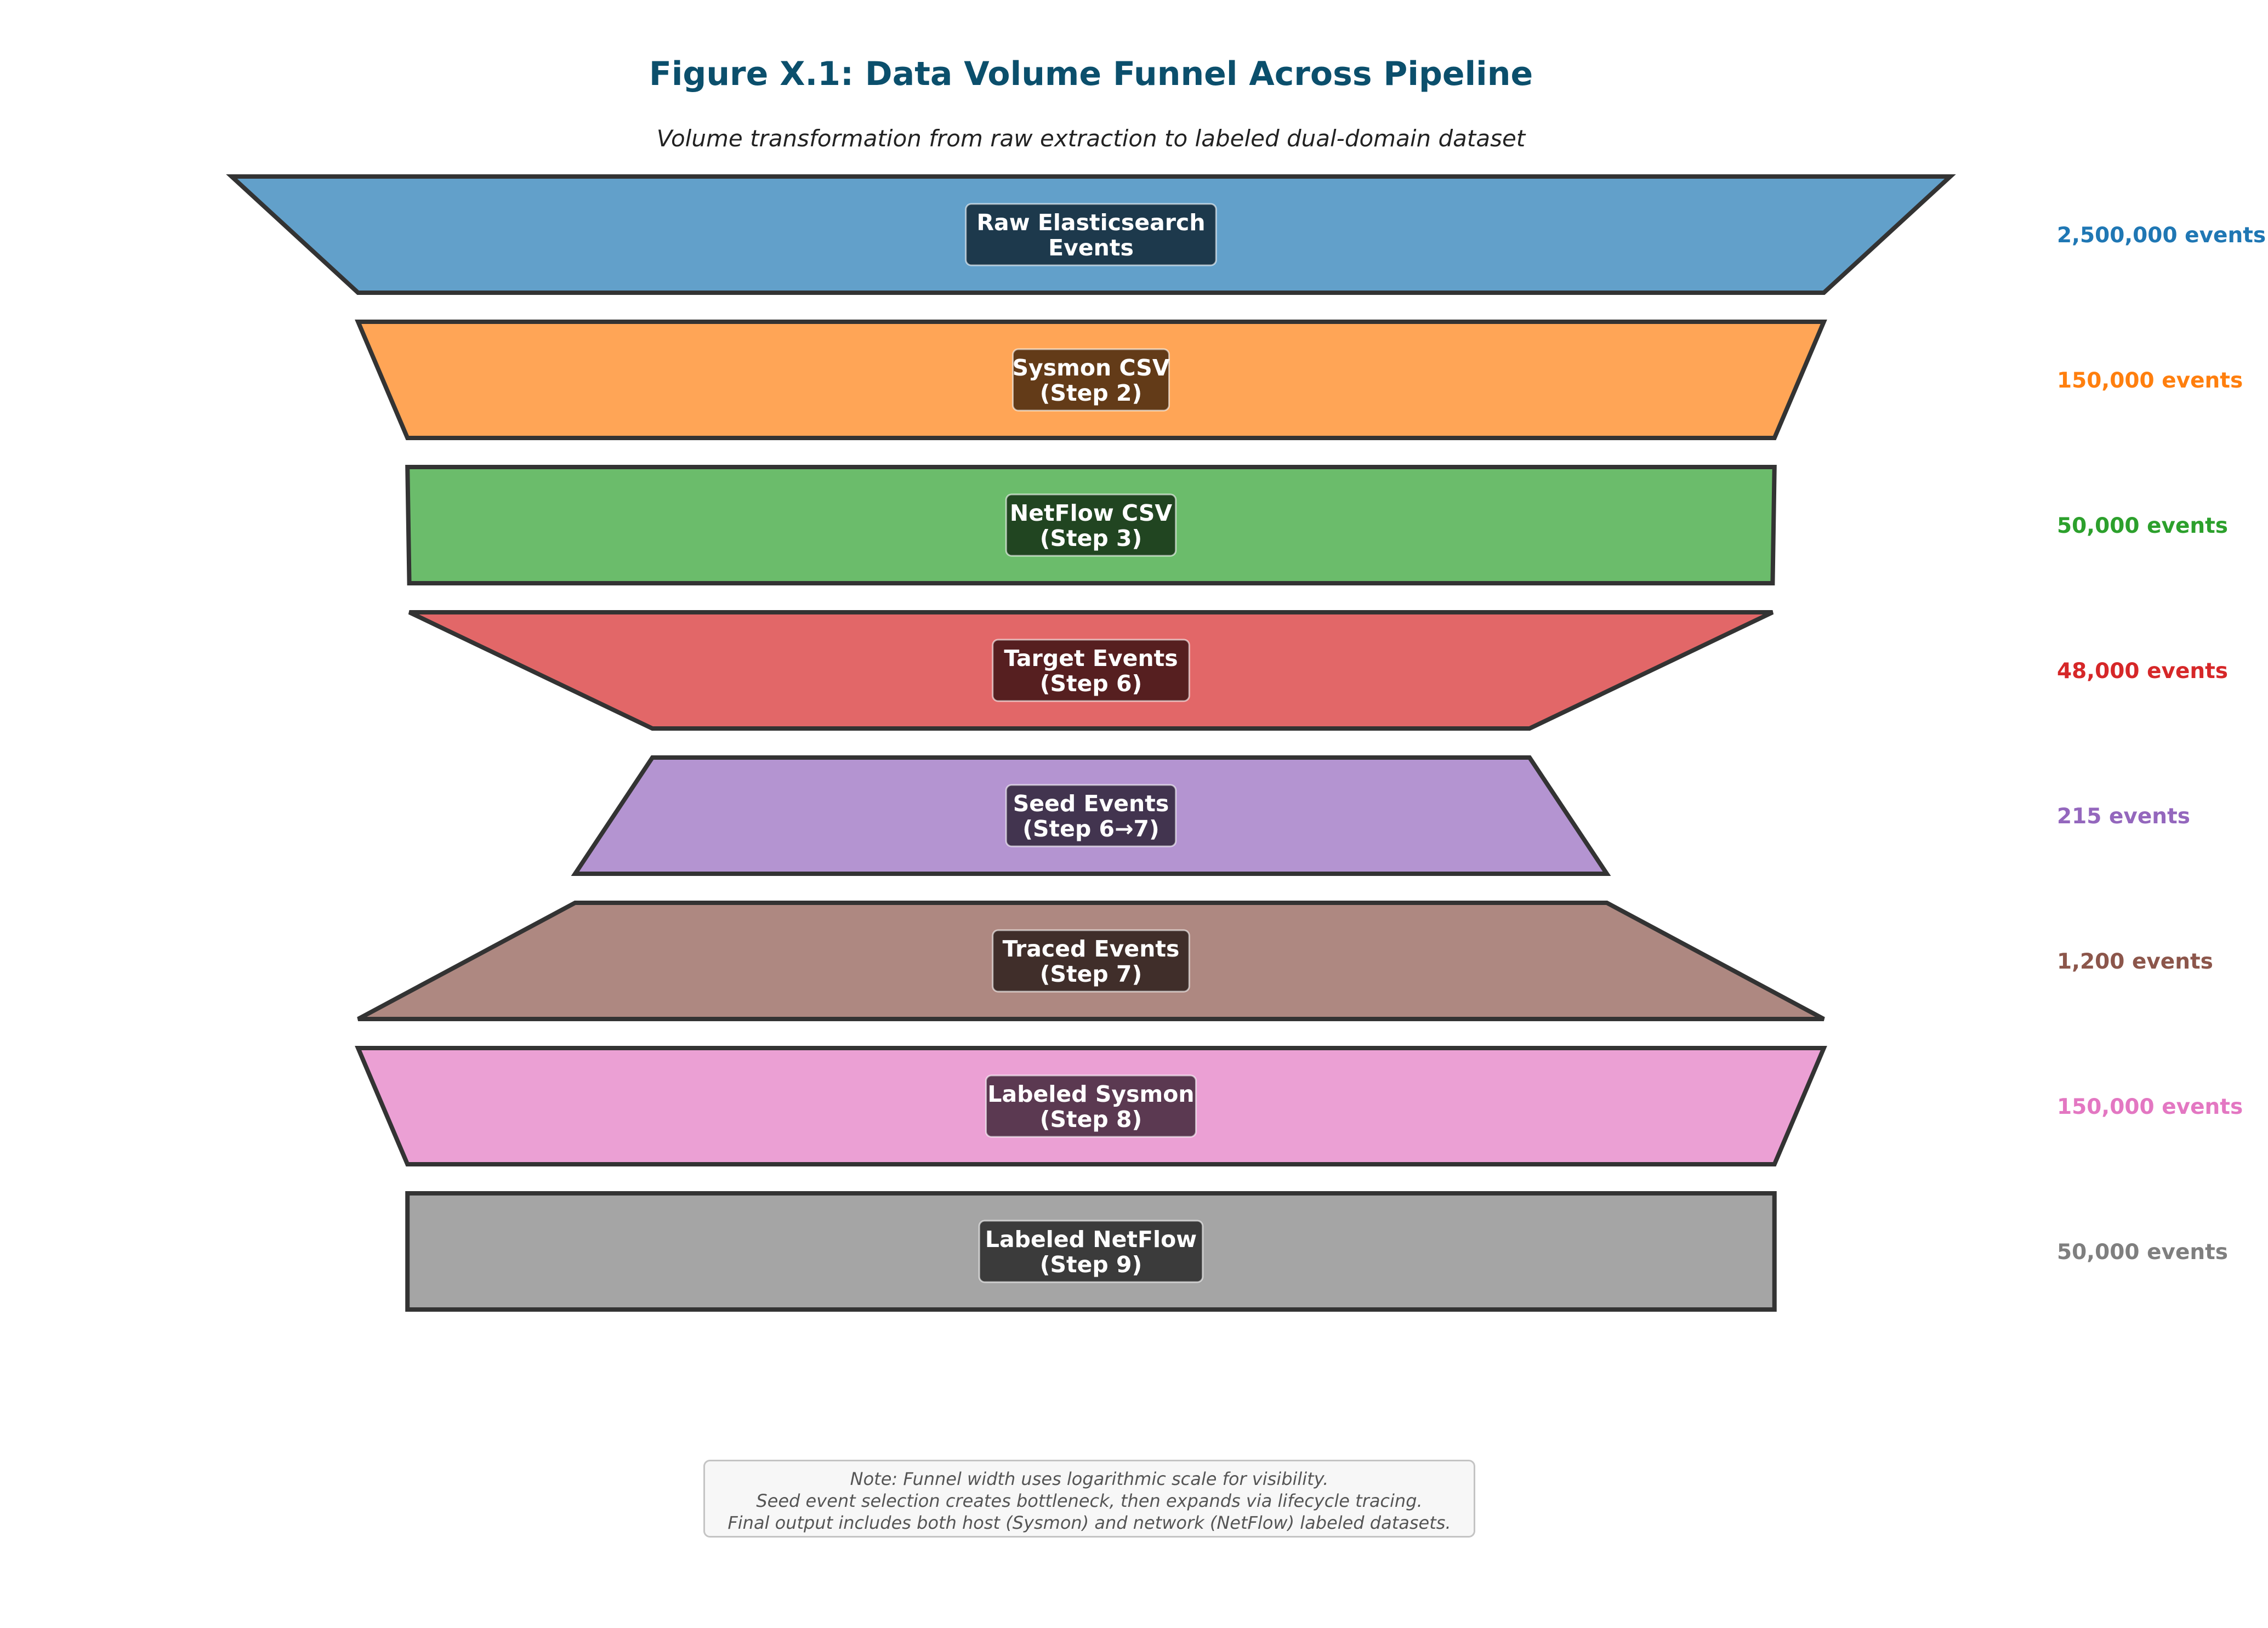  I want to click on stage-label: Traced Events, so click(1091, 949).